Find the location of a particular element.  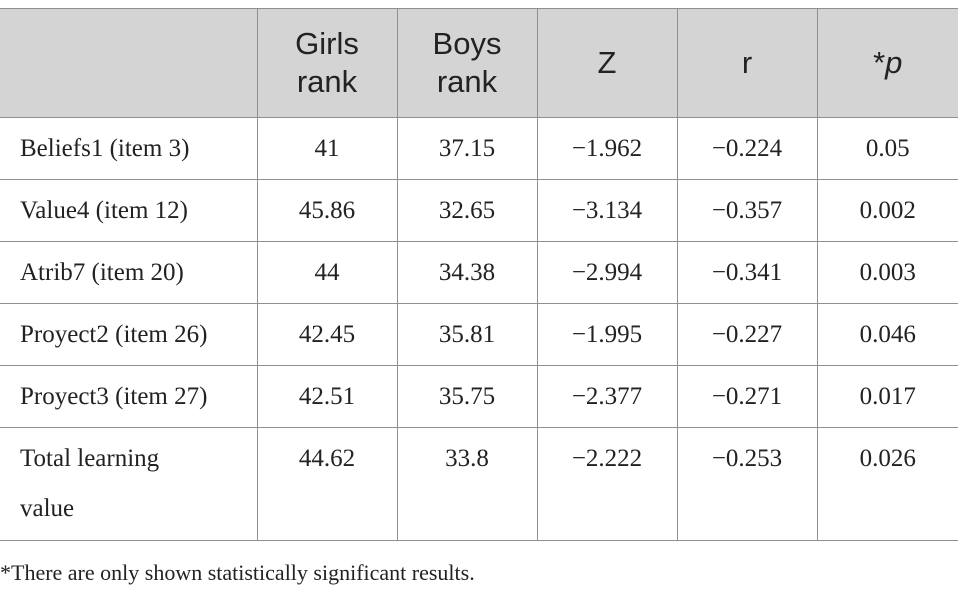

girls-rank-cell: 45.86 is located at coordinates (326, 210).